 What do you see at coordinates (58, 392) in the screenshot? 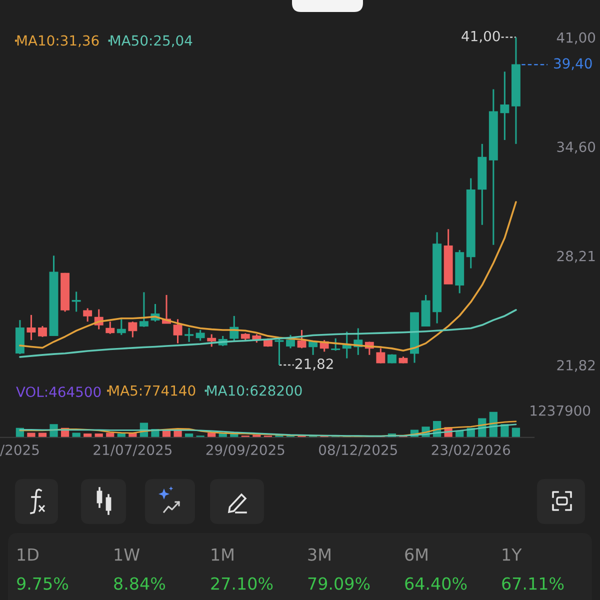
I see `text: VOL:464500` at bounding box center [58, 392].